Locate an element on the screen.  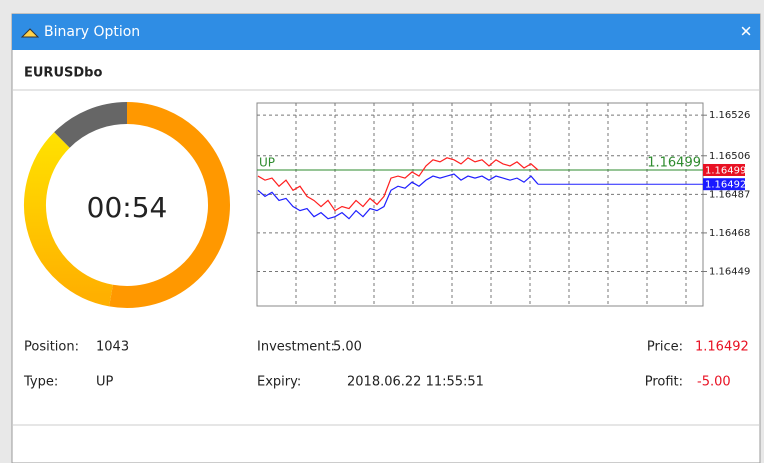
y-tick-label: 1.16506 is located at coordinates (729, 156).